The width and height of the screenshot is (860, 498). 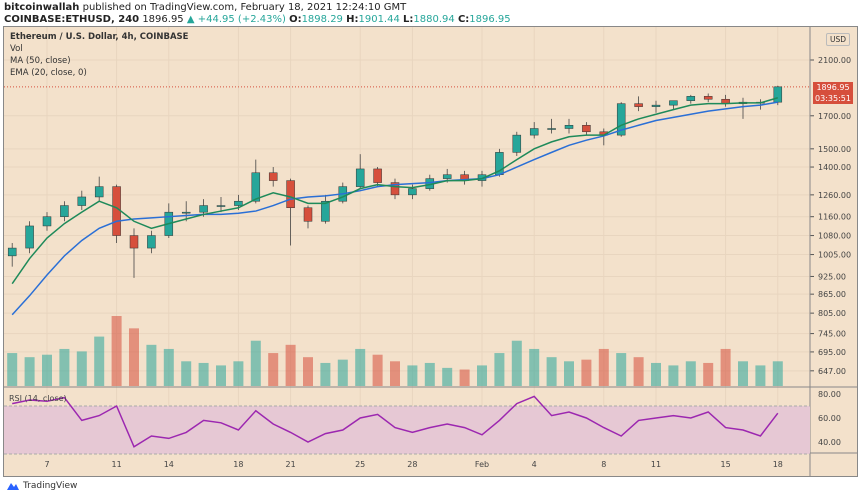 What do you see at coordinates (834, 236) in the screenshot?
I see `y-tick-label: 1080.00` at bounding box center [834, 236].